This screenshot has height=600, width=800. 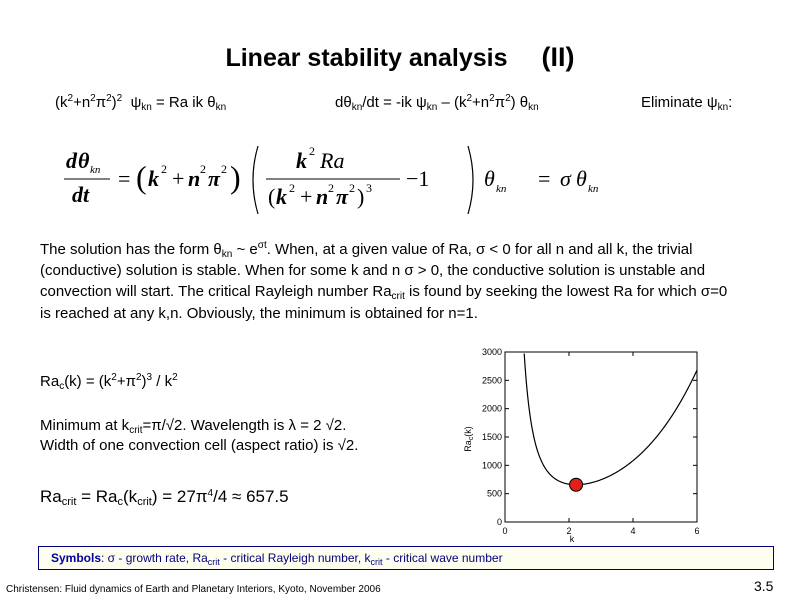 What do you see at coordinates (492, 380) in the screenshot?
I see `y-tick-label: 2500` at bounding box center [492, 380].